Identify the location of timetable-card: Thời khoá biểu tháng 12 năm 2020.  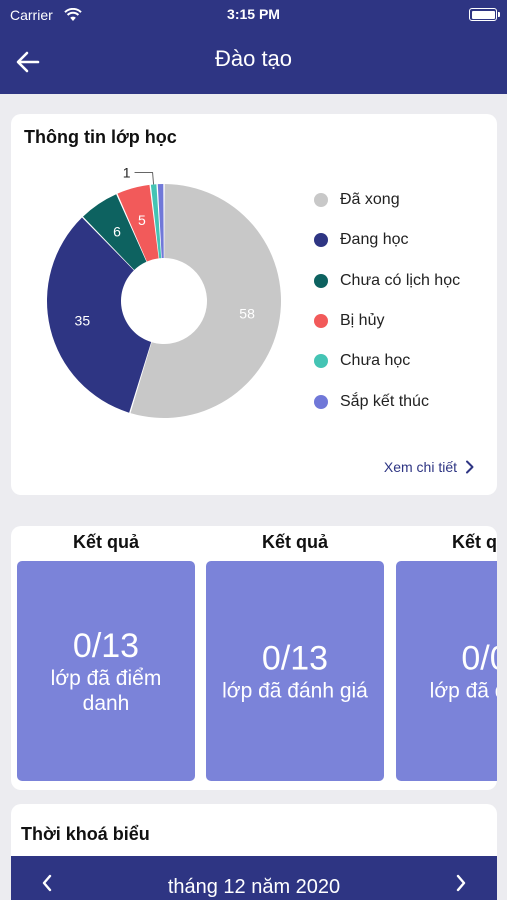
(254, 852).